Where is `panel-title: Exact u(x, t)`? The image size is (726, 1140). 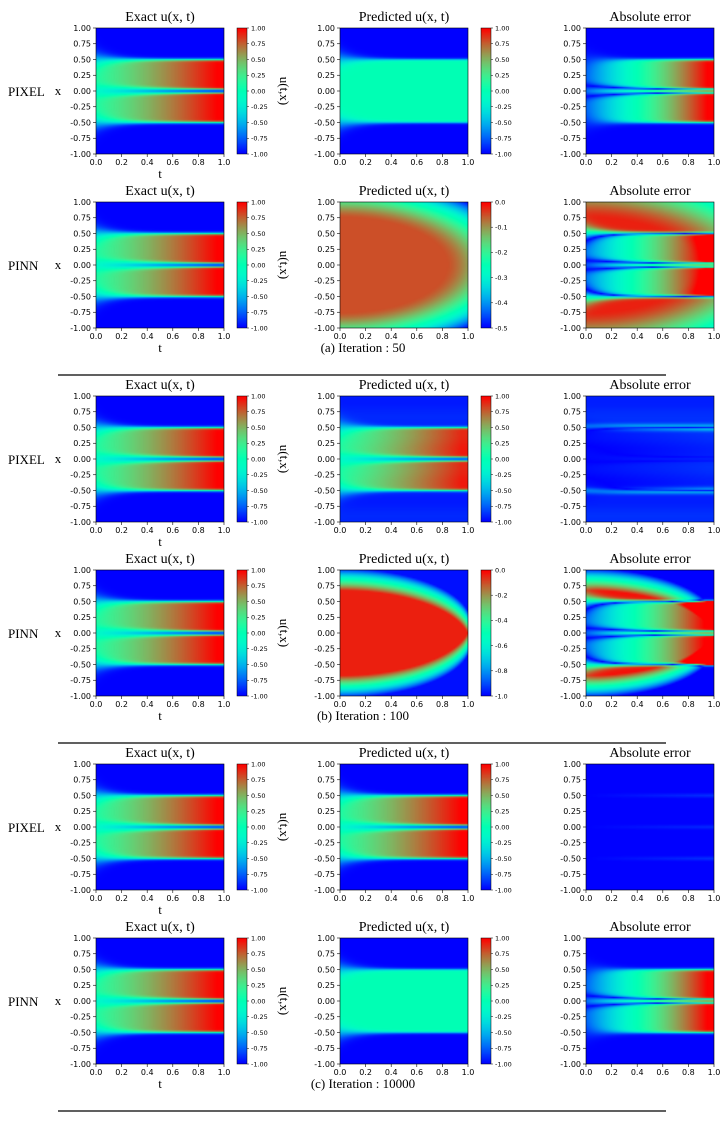 panel-title: Exact u(x, t) is located at coordinates (160, 559).